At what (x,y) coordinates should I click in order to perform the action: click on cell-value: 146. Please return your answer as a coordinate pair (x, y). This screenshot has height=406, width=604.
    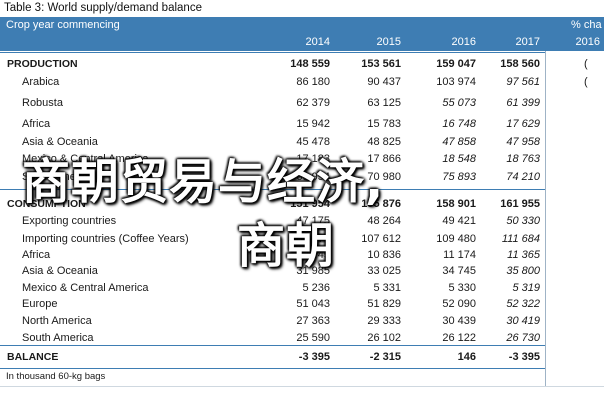
    Looking at the image, I should click on (466, 357).